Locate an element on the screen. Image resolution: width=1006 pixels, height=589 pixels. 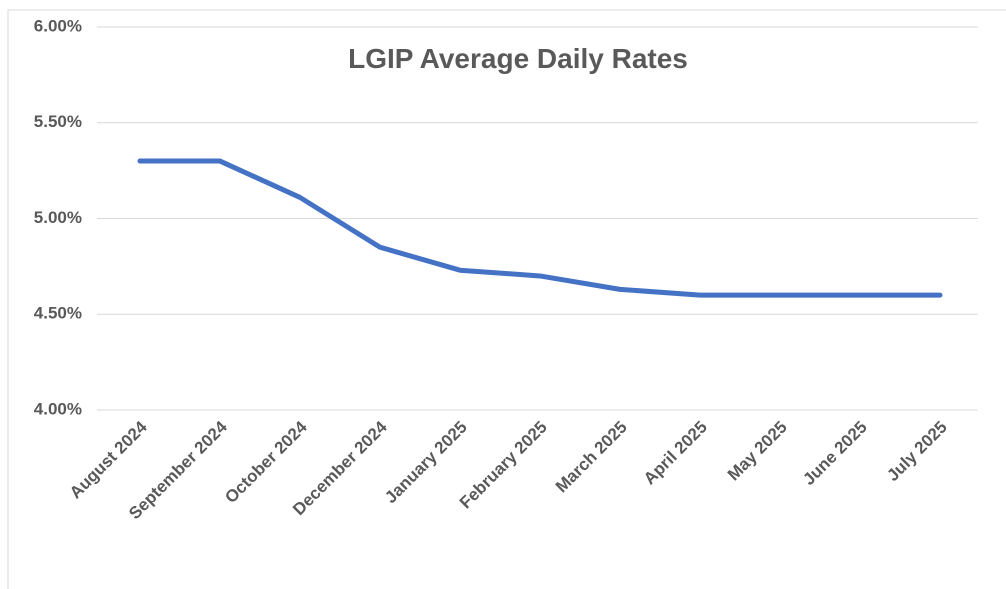
y-tick-label: 5.50% is located at coordinates (58, 121).